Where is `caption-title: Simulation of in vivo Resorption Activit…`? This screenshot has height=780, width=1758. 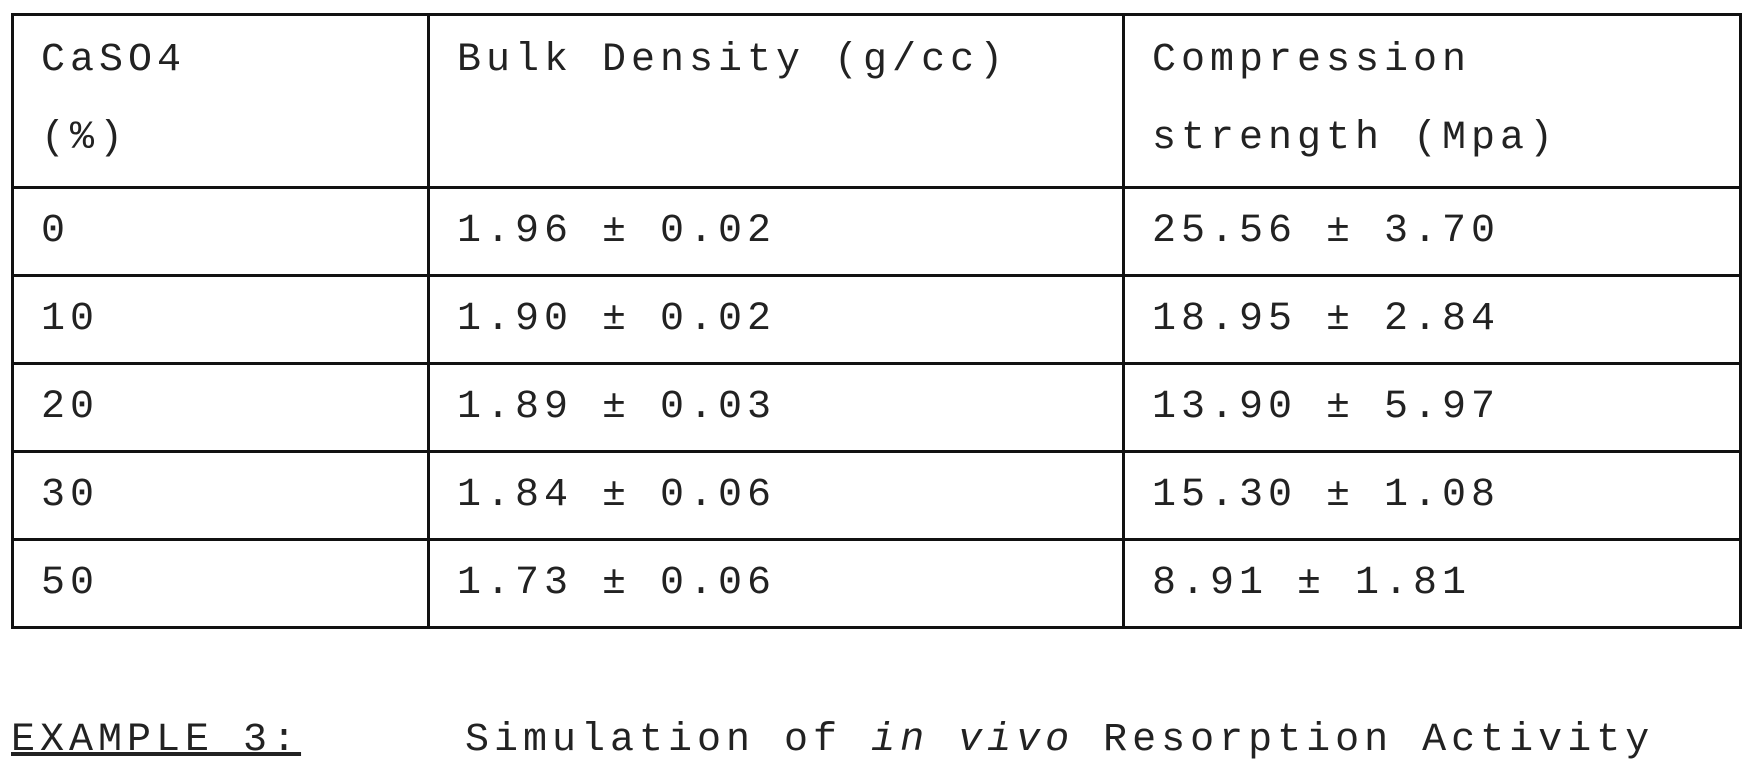
caption-title: Simulation of in vivo Resorption Activit… is located at coordinates (1059, 740).